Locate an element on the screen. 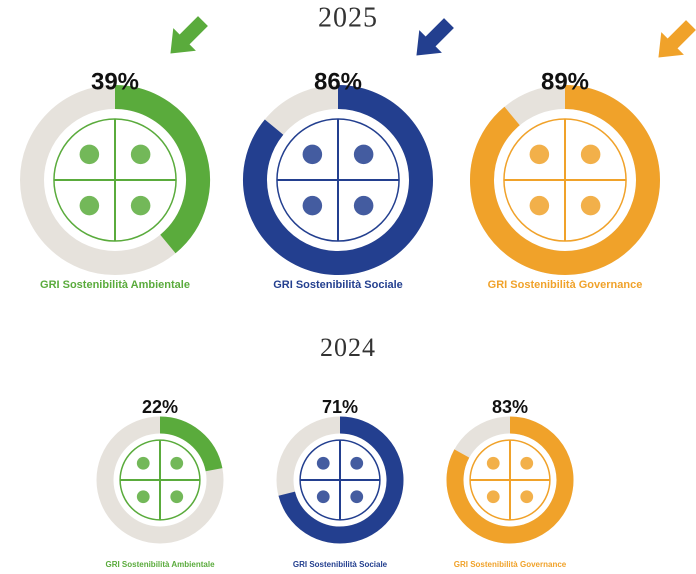 This screenshot has height=574, width=696. value-label: 86% is located at coordinates (338, 81).